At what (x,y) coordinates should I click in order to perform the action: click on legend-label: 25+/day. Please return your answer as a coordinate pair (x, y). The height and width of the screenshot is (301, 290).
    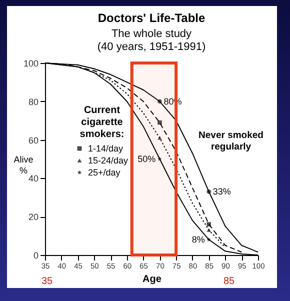
    Looking at the image, I should click on (104, 173).